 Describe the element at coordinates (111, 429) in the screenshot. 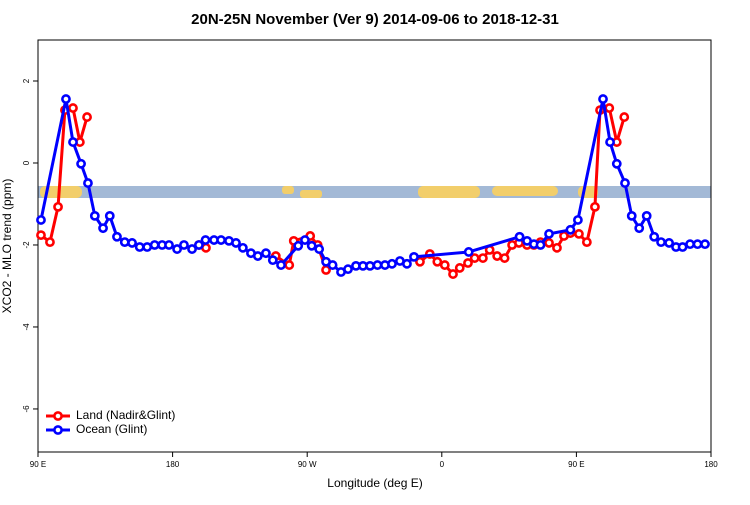

I see `legend-label: Ocean (Glint)` at that location.